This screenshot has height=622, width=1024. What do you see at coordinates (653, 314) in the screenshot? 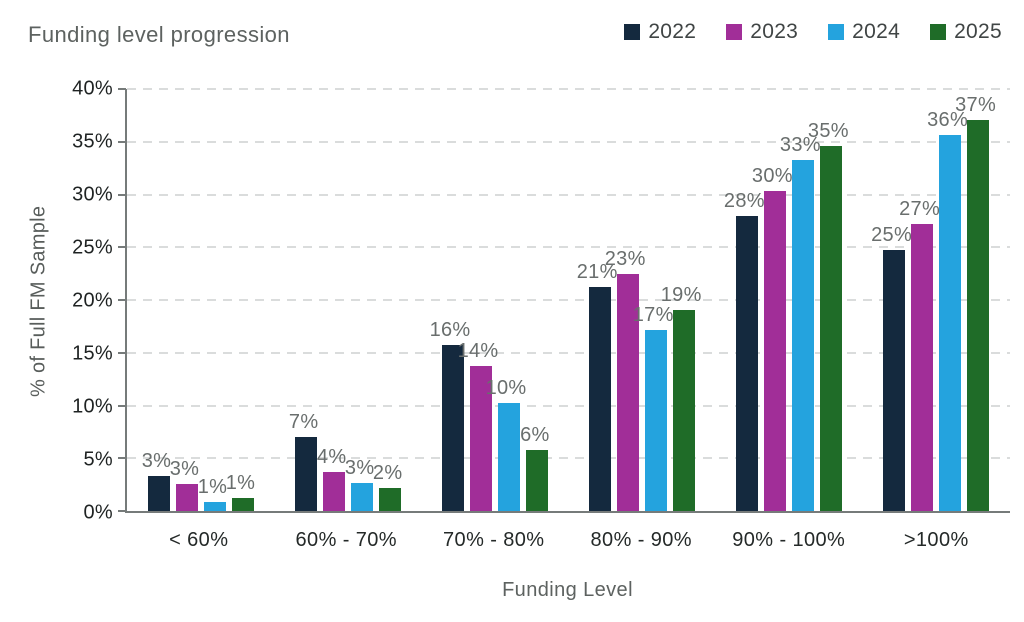
I see `bar-value-label: 17%` at bounding box center [653, 314].